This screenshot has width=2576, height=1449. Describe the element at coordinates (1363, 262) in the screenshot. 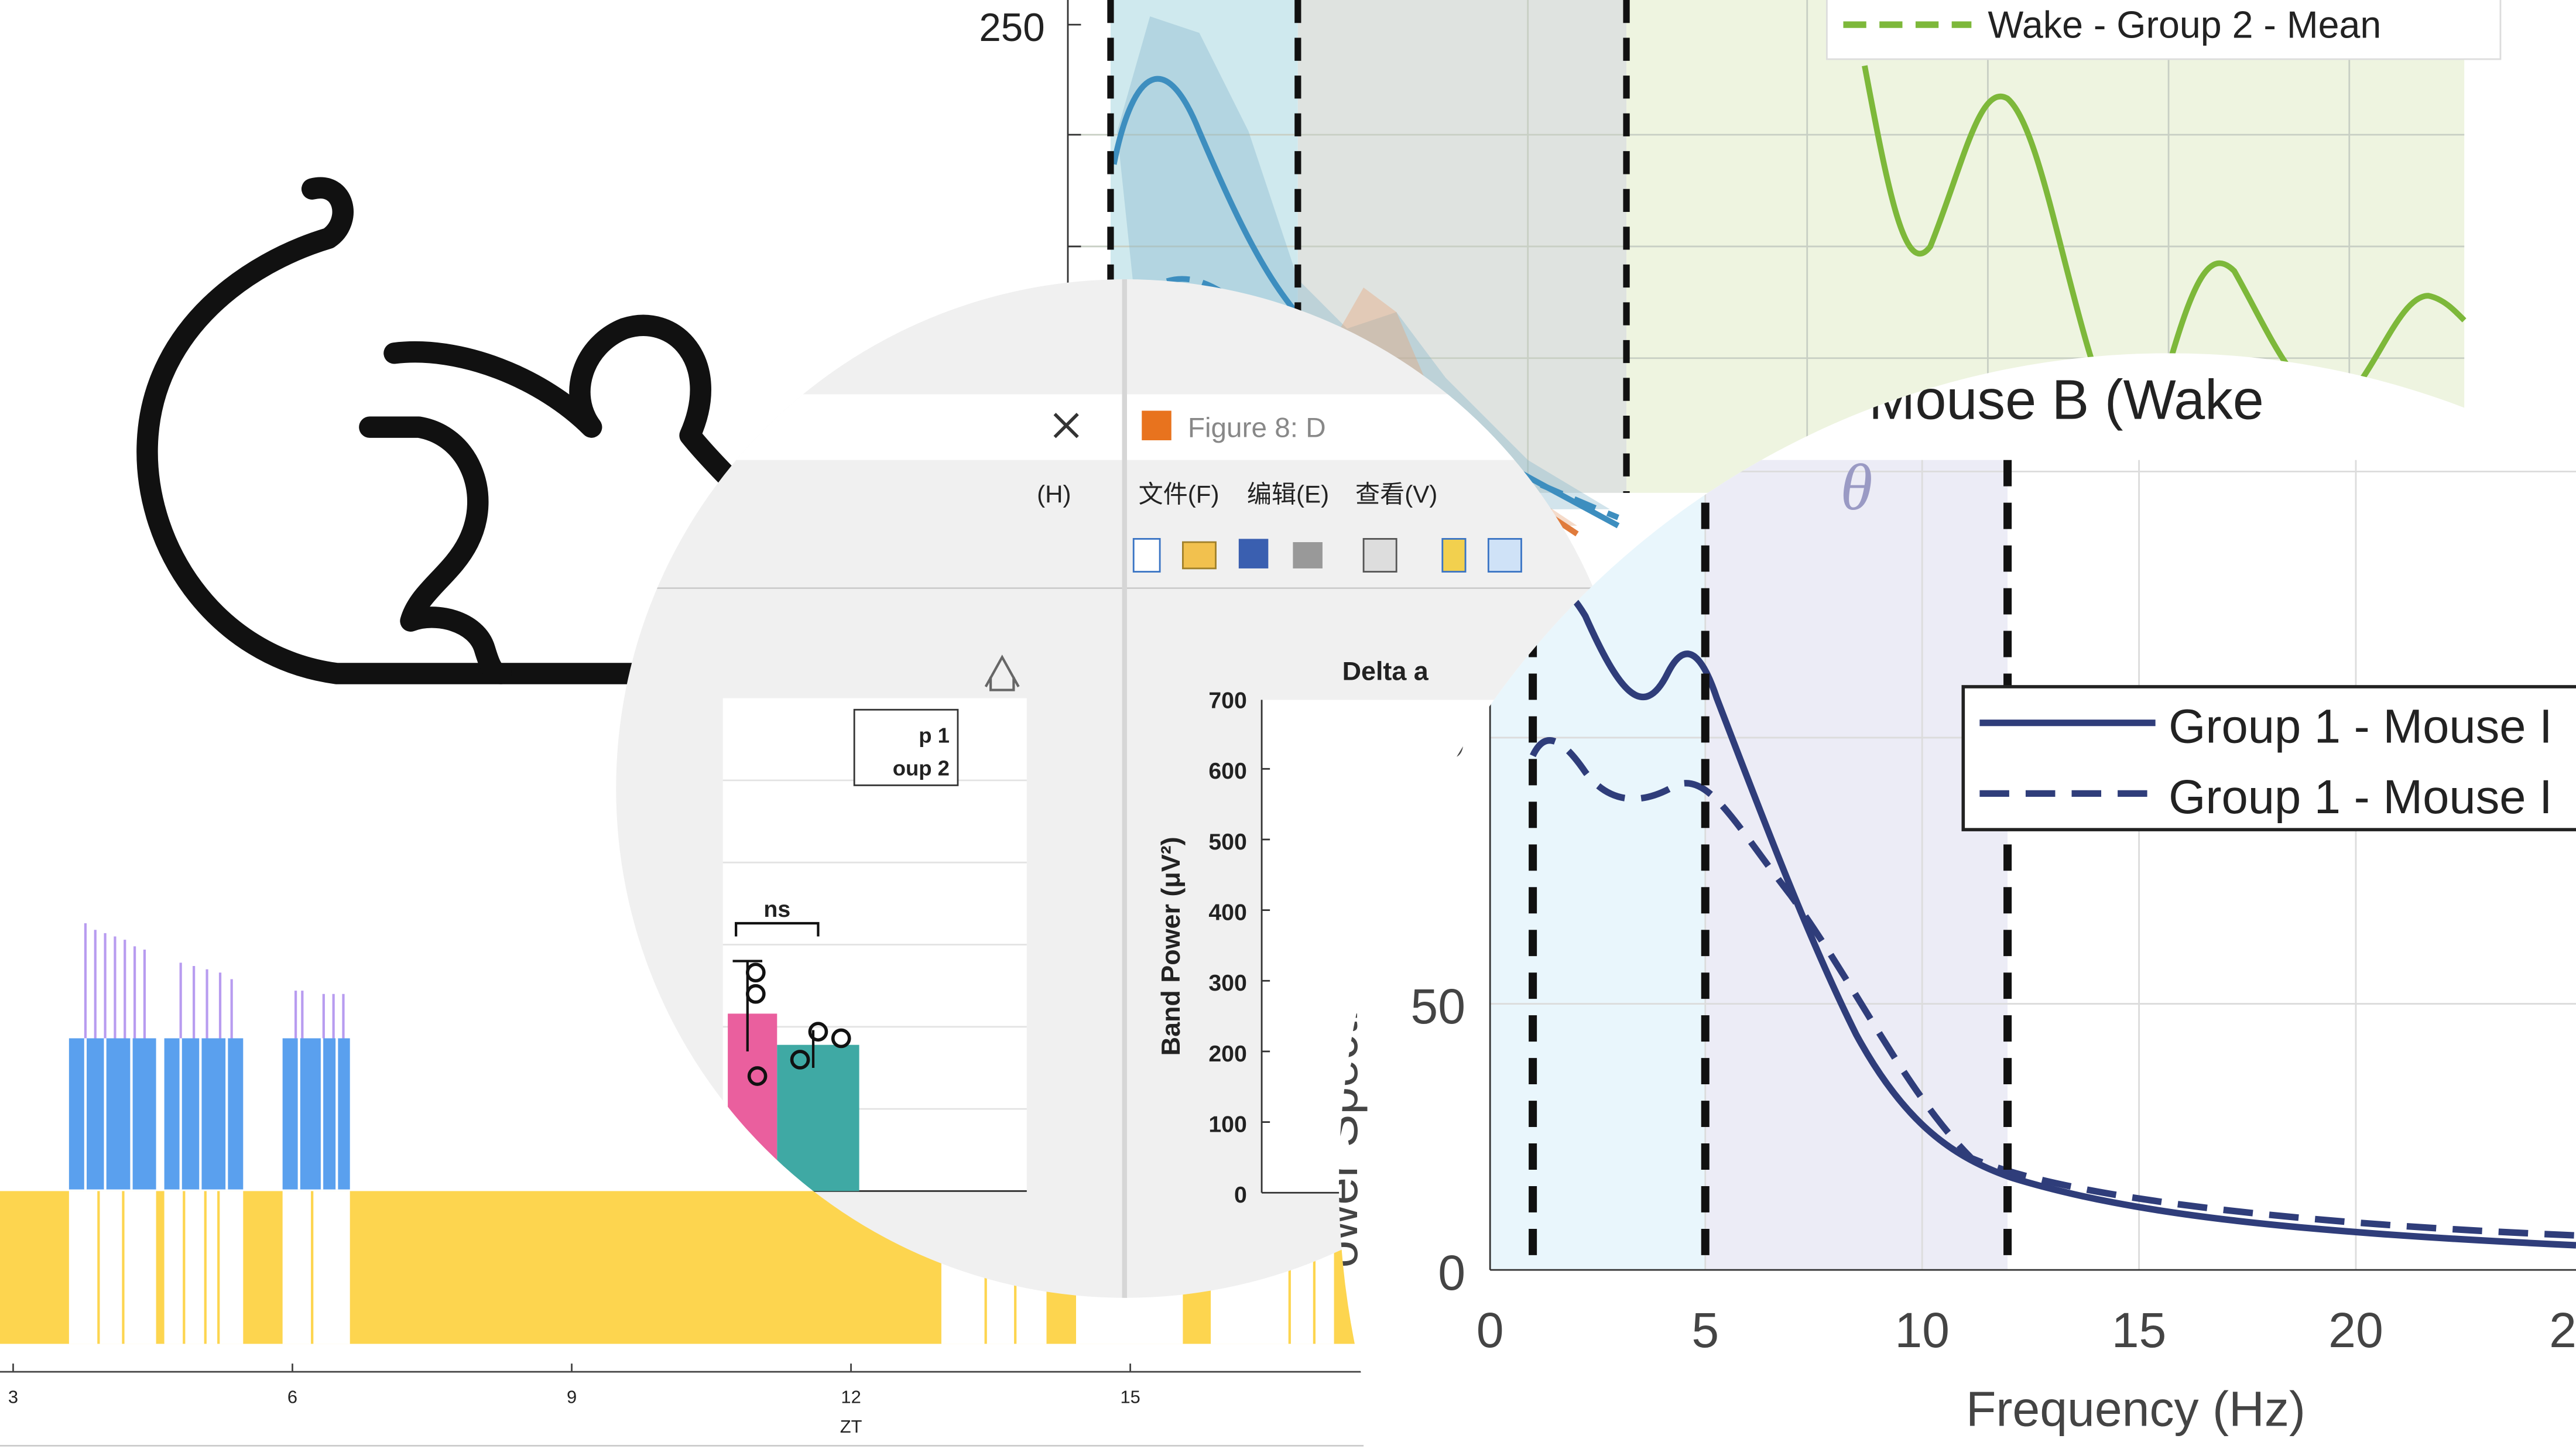

I see `band-area` at that location.